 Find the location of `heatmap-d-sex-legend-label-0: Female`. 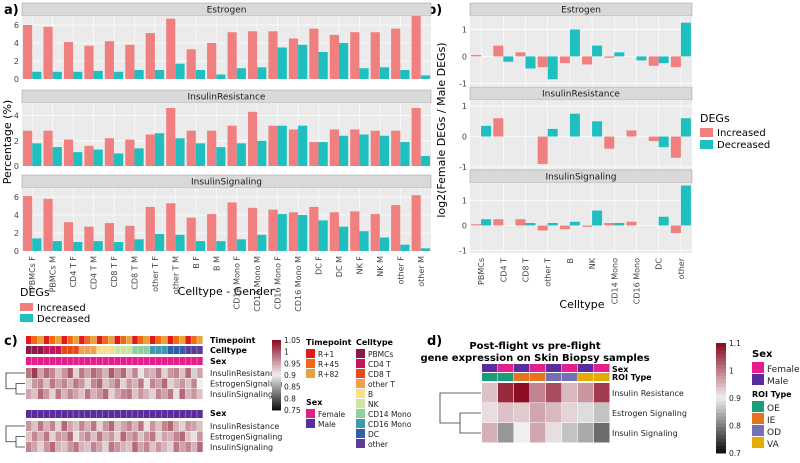

heatmap-d-sex-legend-label-0: Female is located at coordinates (783, 370).